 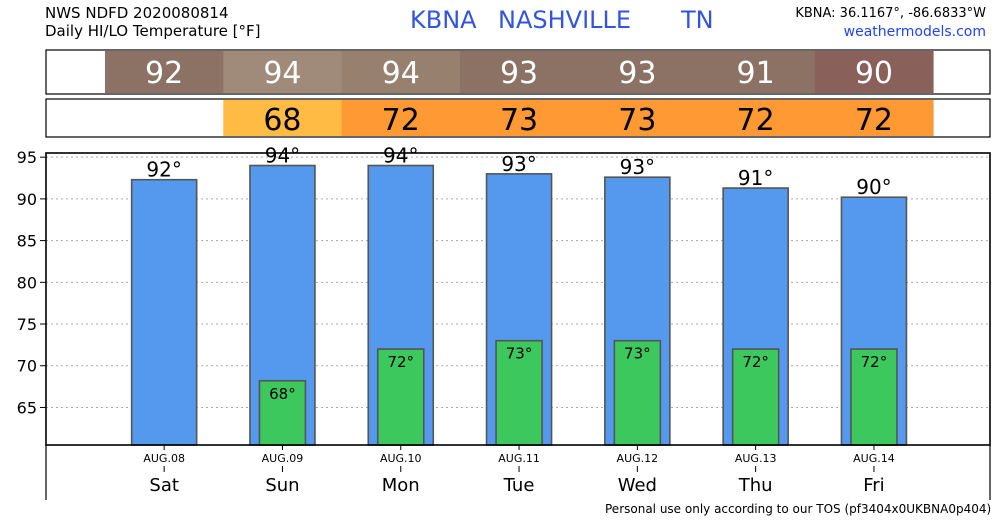 What do you see at coordinates (164, 458) in the screenshot?
I see `x-date-label: AUG.08` at bounding box center [164, 458].